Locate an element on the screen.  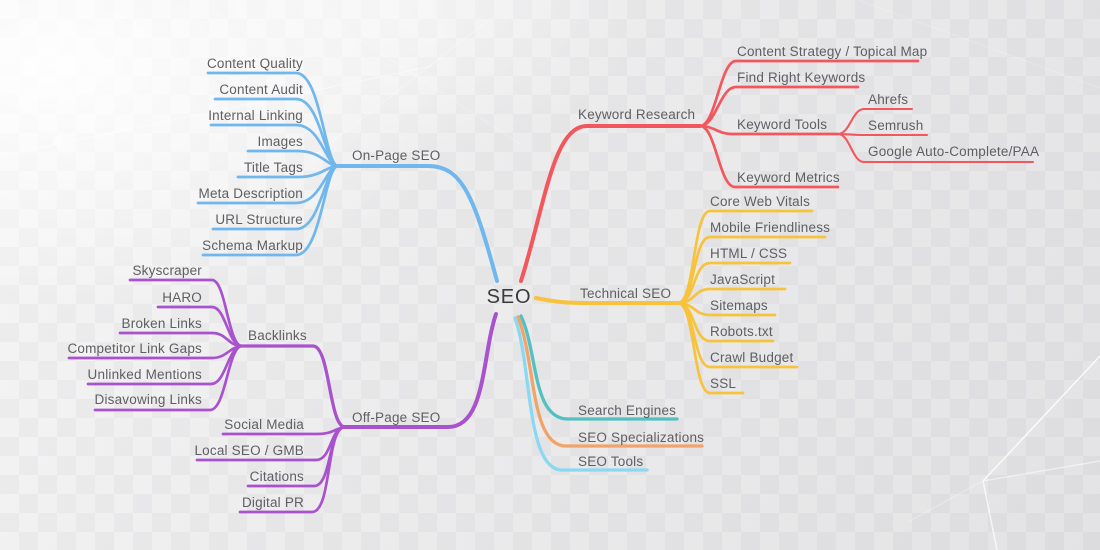
branch-onpage is located at coordinates (347, 177).